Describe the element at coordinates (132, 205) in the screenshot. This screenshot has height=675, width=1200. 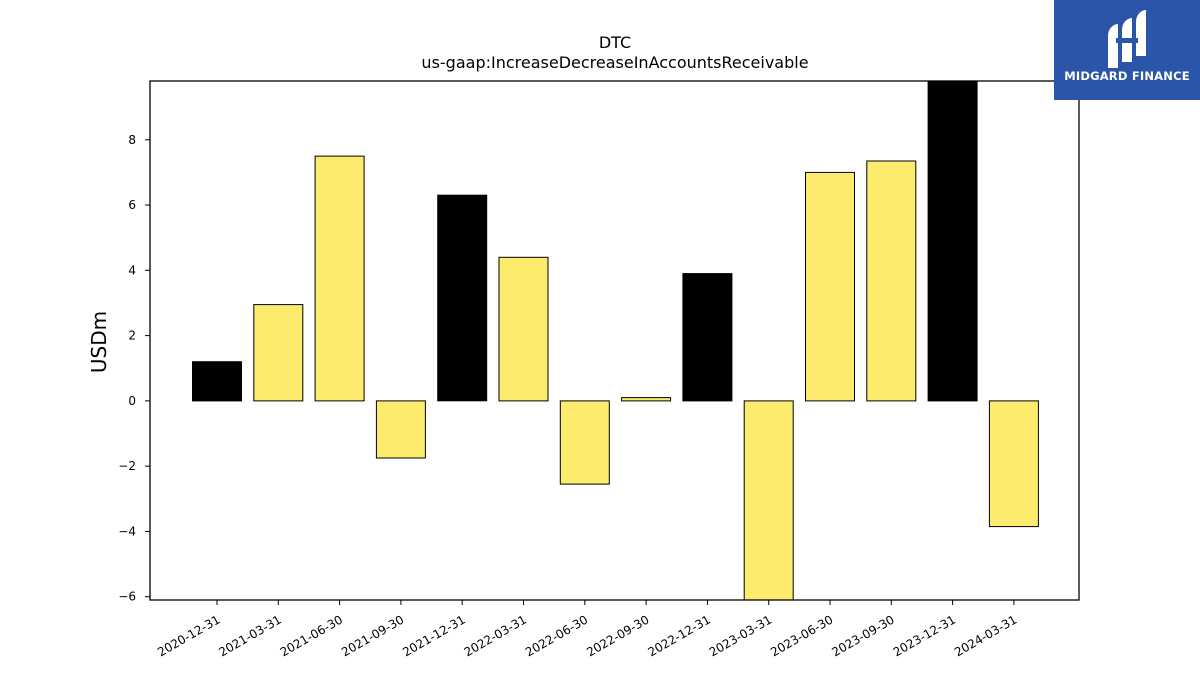
I see `y-tick-label: 6` at that location.